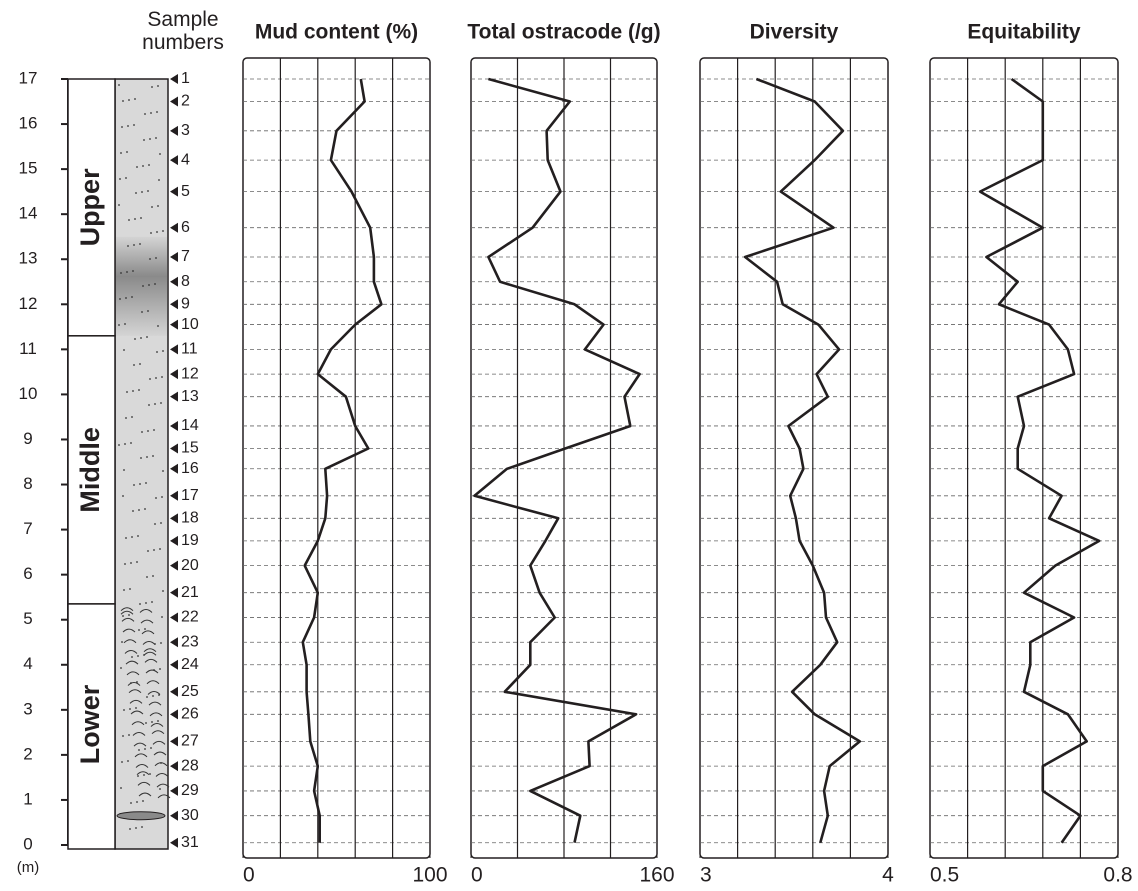 The height and width of the screenshot is (891, 1138). I want to click on x-tick-label: 0, so click(477, 875).